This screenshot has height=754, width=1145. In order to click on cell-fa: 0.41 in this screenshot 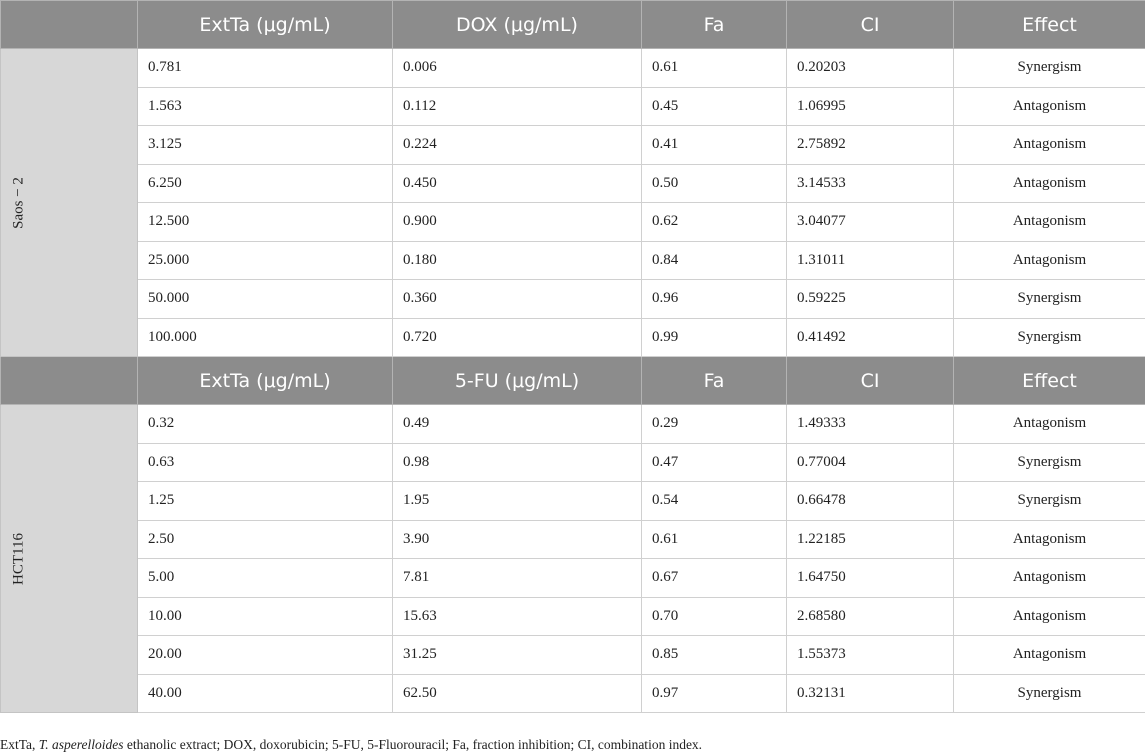, I will do `click(714, 145)`.